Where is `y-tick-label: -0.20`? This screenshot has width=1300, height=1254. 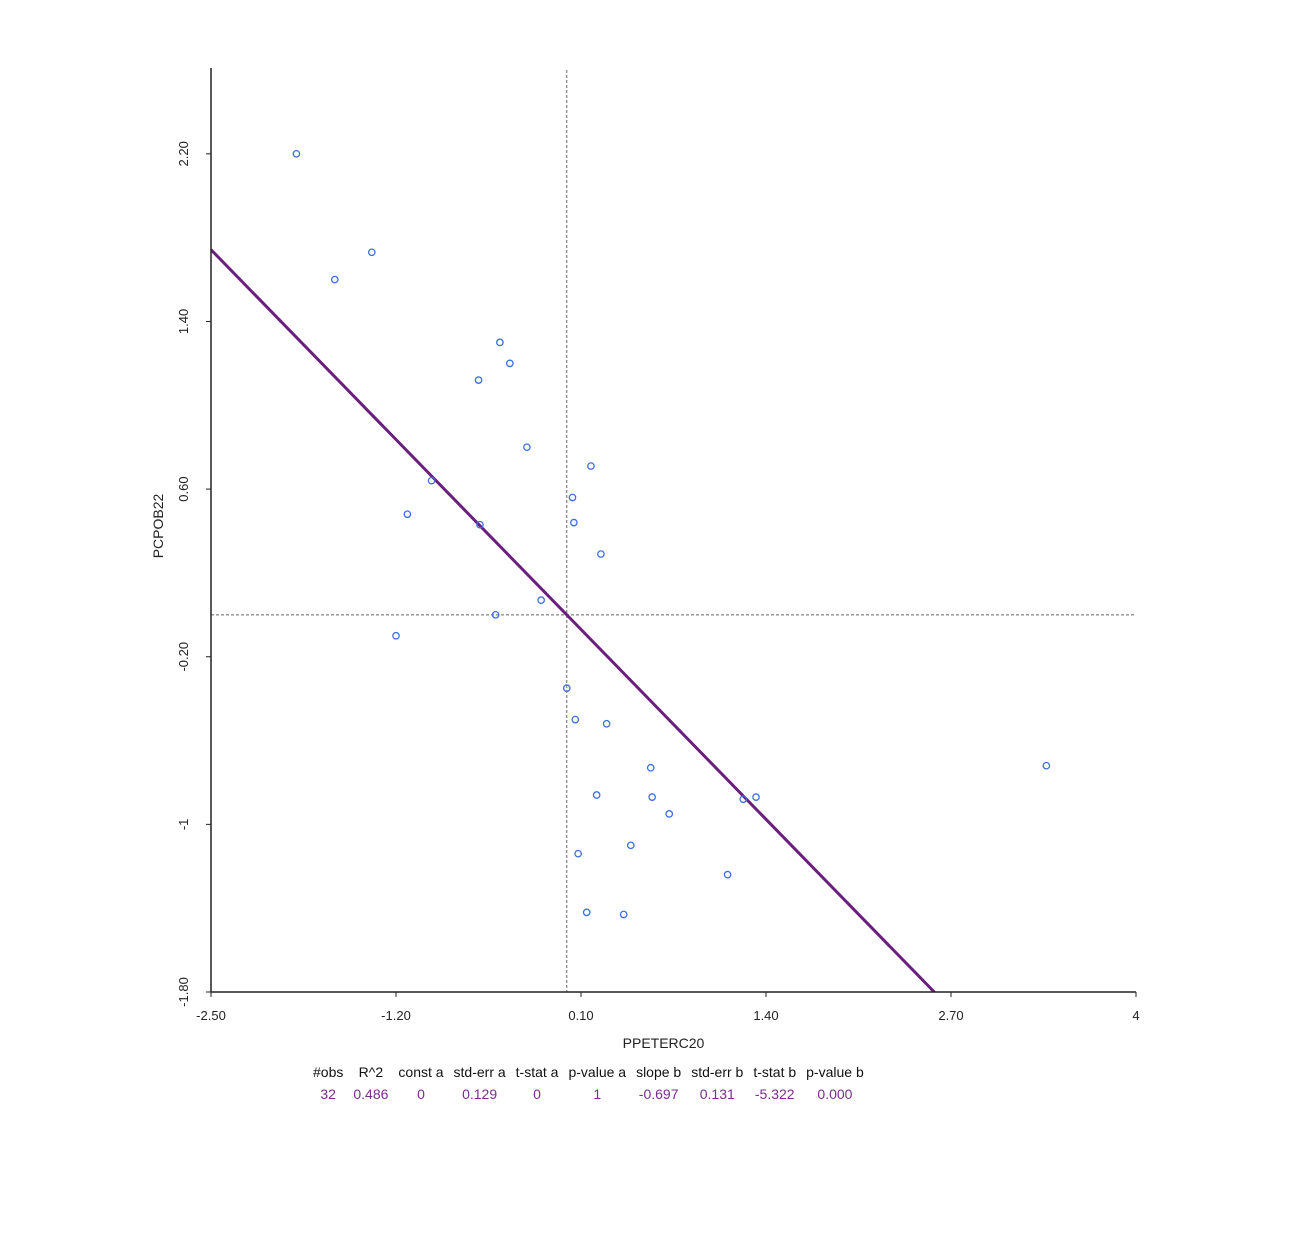 y-tick-label: -0.20 is located at coordinates (183, 657).